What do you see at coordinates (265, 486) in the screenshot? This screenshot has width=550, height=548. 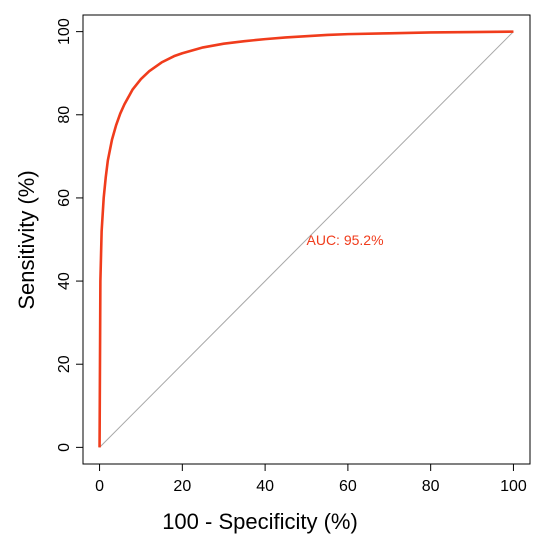 I see `x-tick-label: 40` at bounding box center [265, 486].